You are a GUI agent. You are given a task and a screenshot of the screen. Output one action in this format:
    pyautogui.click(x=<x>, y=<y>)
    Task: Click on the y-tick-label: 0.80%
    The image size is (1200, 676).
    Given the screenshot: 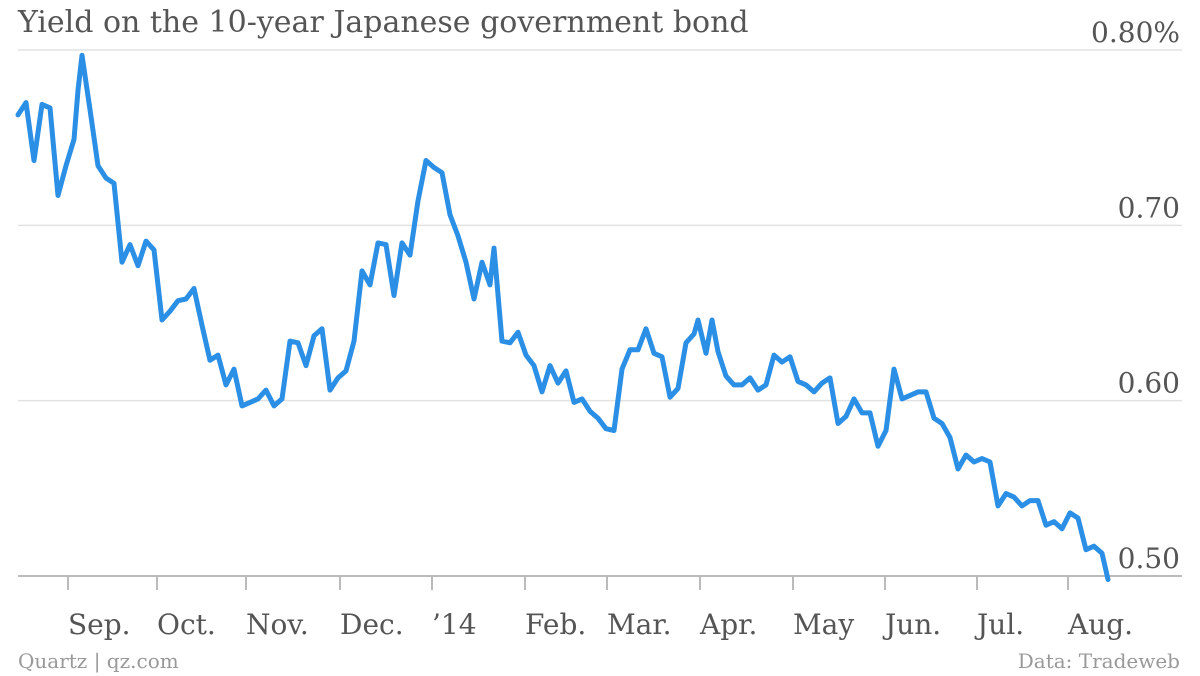 What is the action you would take?
    pyautogui.click(x=1135, y=32)
    